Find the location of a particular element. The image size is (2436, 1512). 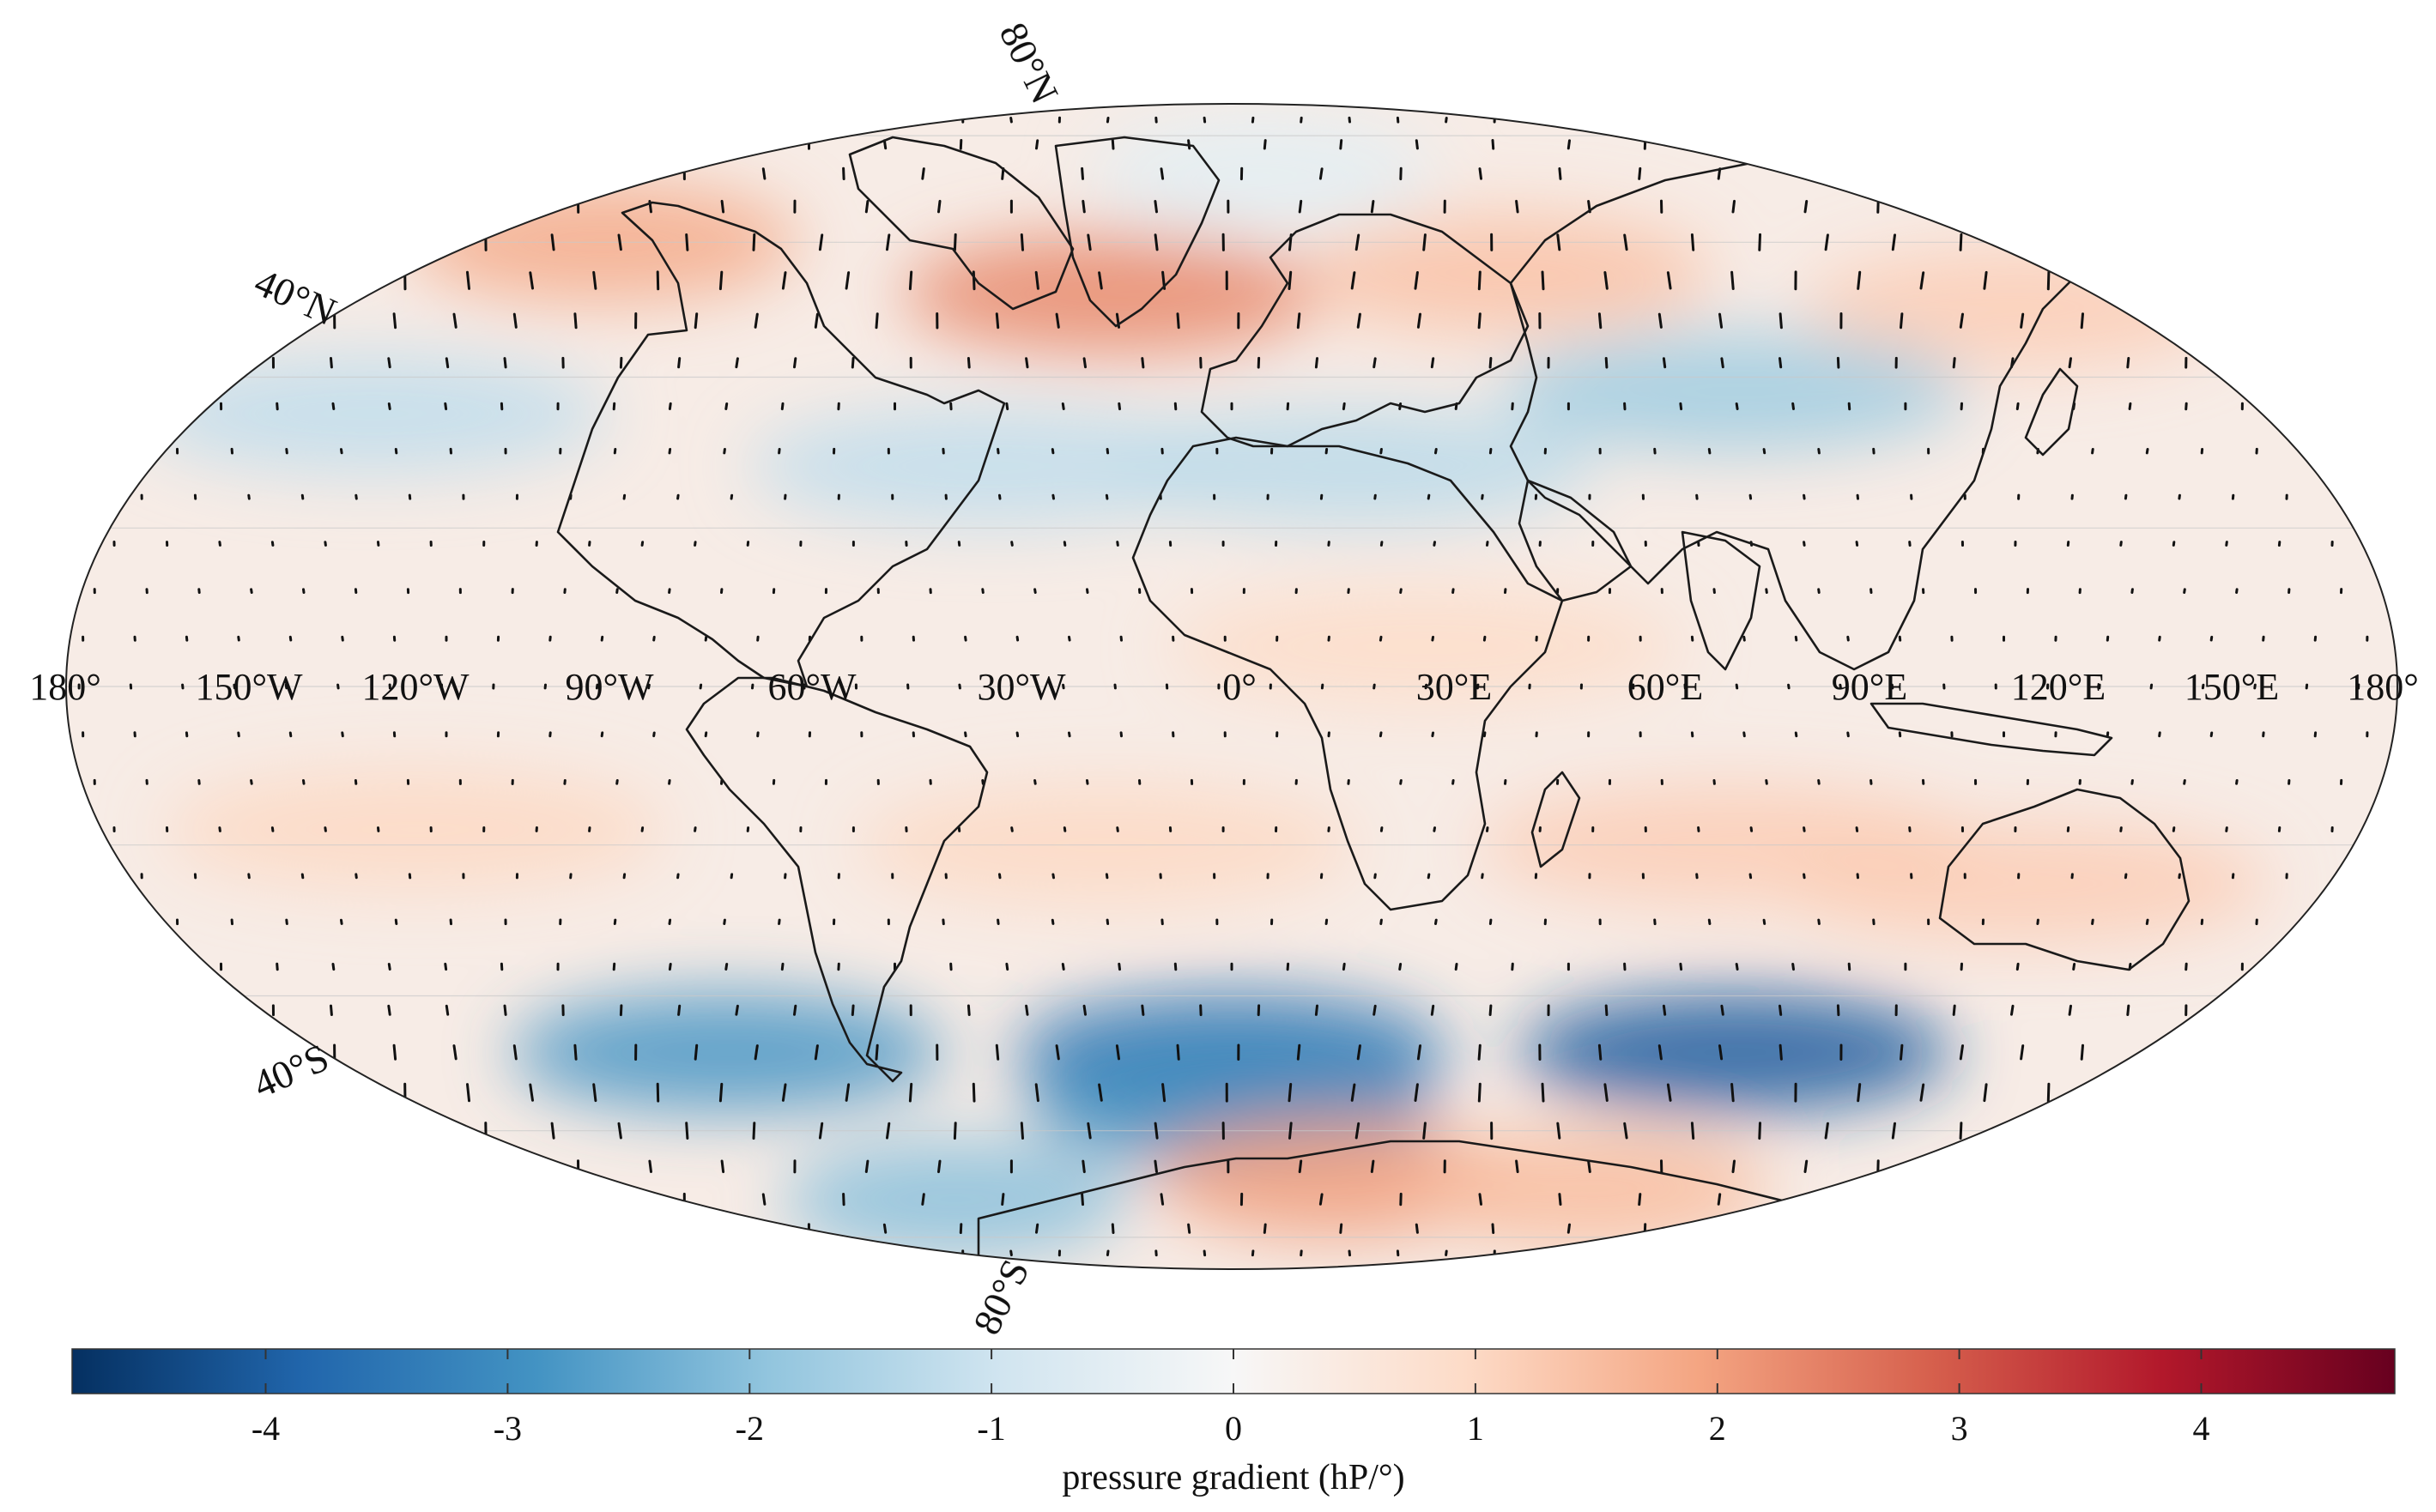

colorbar-tick-label: -1 is located at coordinates (991, 1428).